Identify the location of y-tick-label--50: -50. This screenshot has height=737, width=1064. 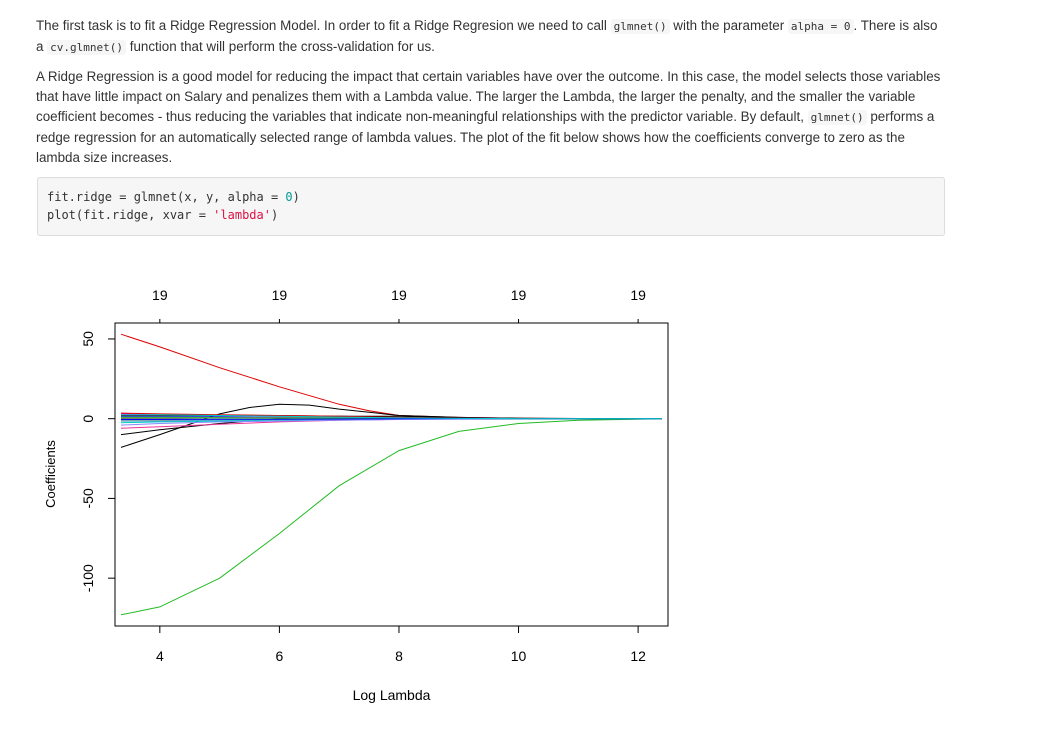
(88, 498).